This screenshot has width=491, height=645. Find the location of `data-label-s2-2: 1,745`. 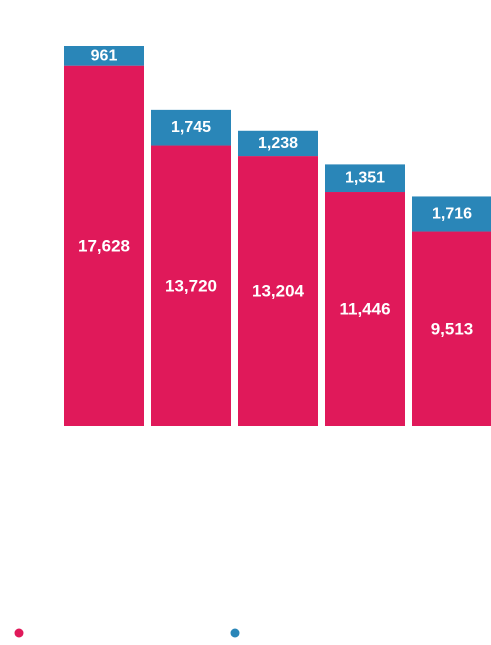

data-label-s2-2: 1,745 is located at coordinates (191, 127).